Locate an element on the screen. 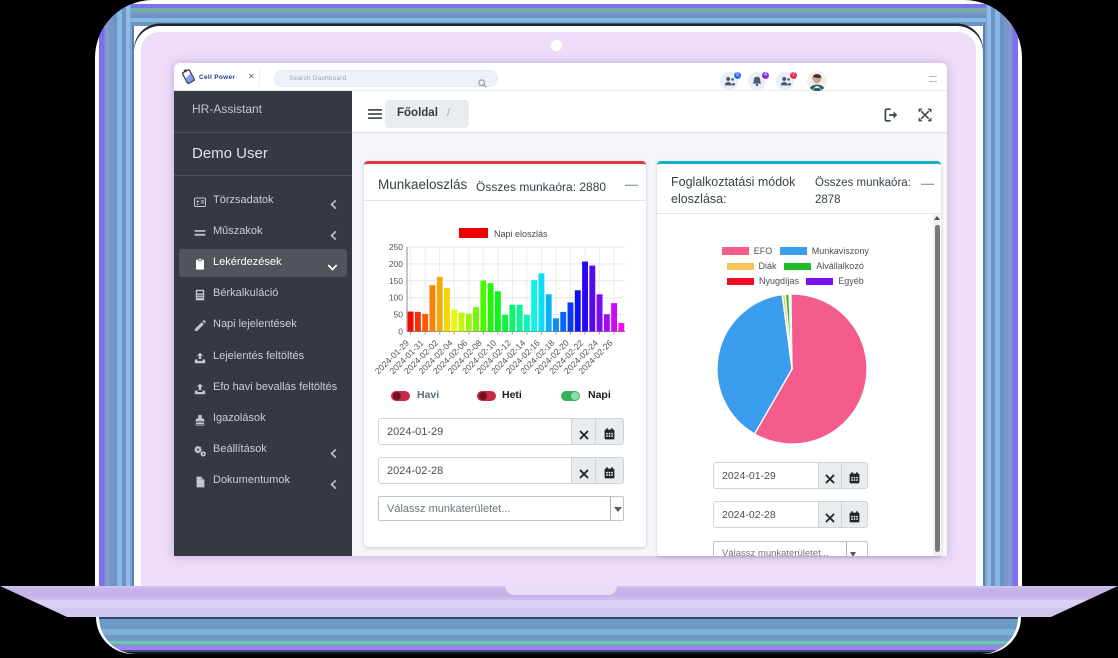 The image size is (1118, 658). svg-text: 150 is located at coordinates (396, 281).